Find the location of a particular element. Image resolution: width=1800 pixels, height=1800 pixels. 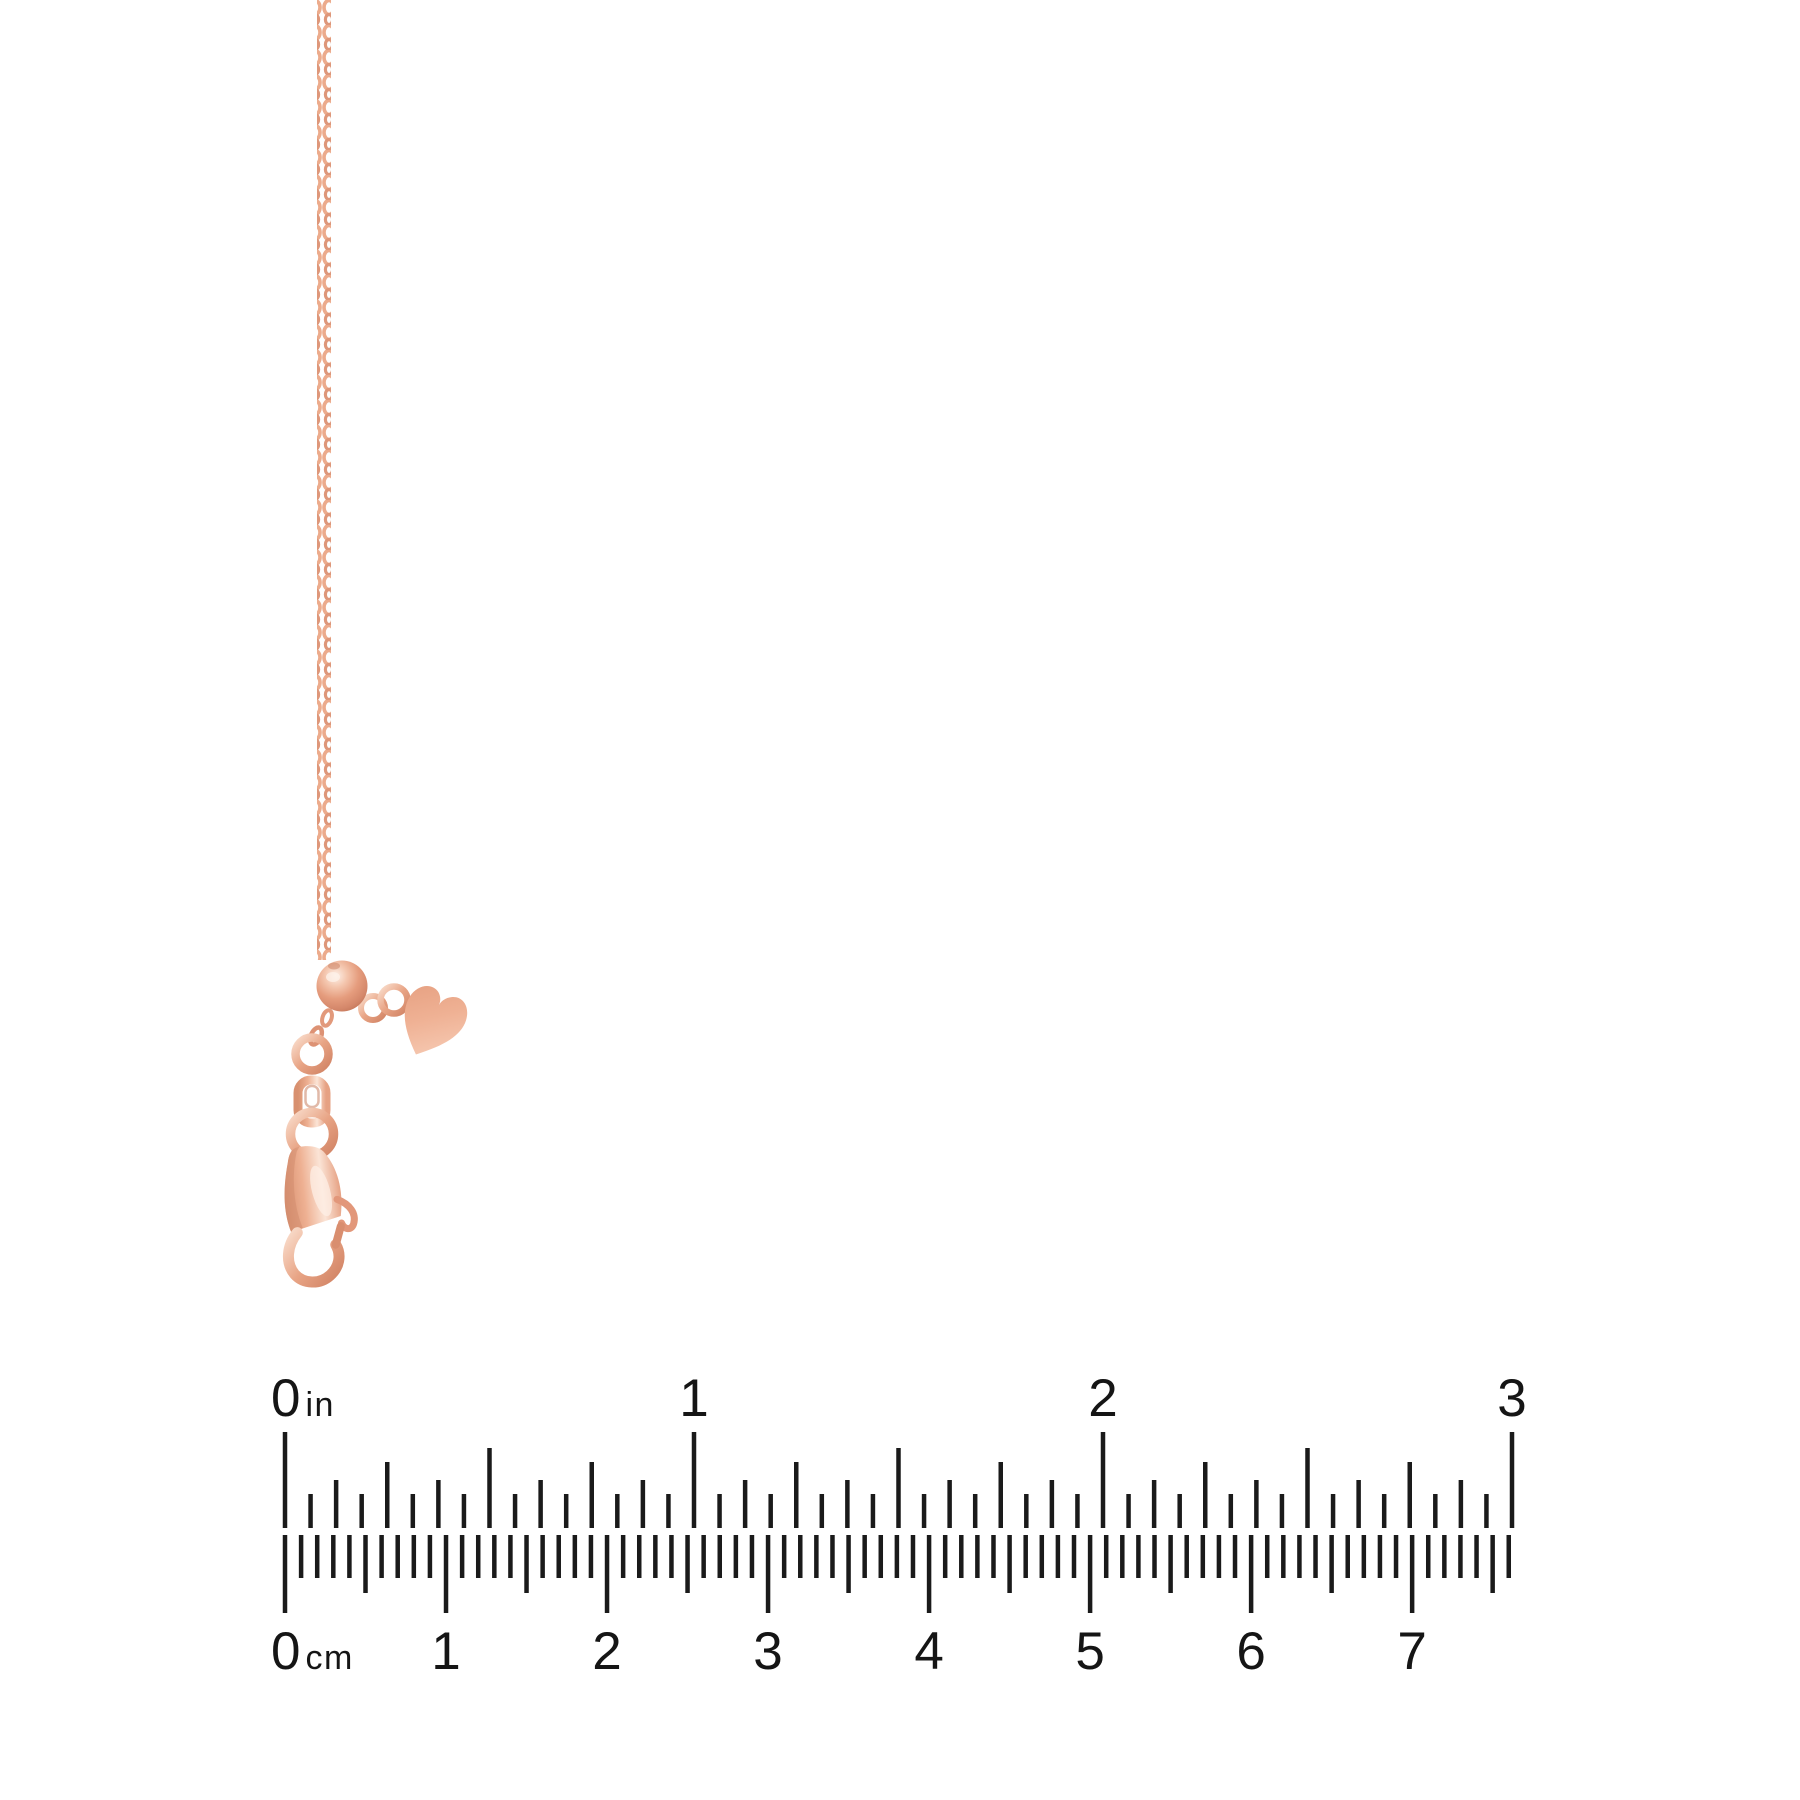

inch-number-2: 2 is located at coordinates (1103, 1398).